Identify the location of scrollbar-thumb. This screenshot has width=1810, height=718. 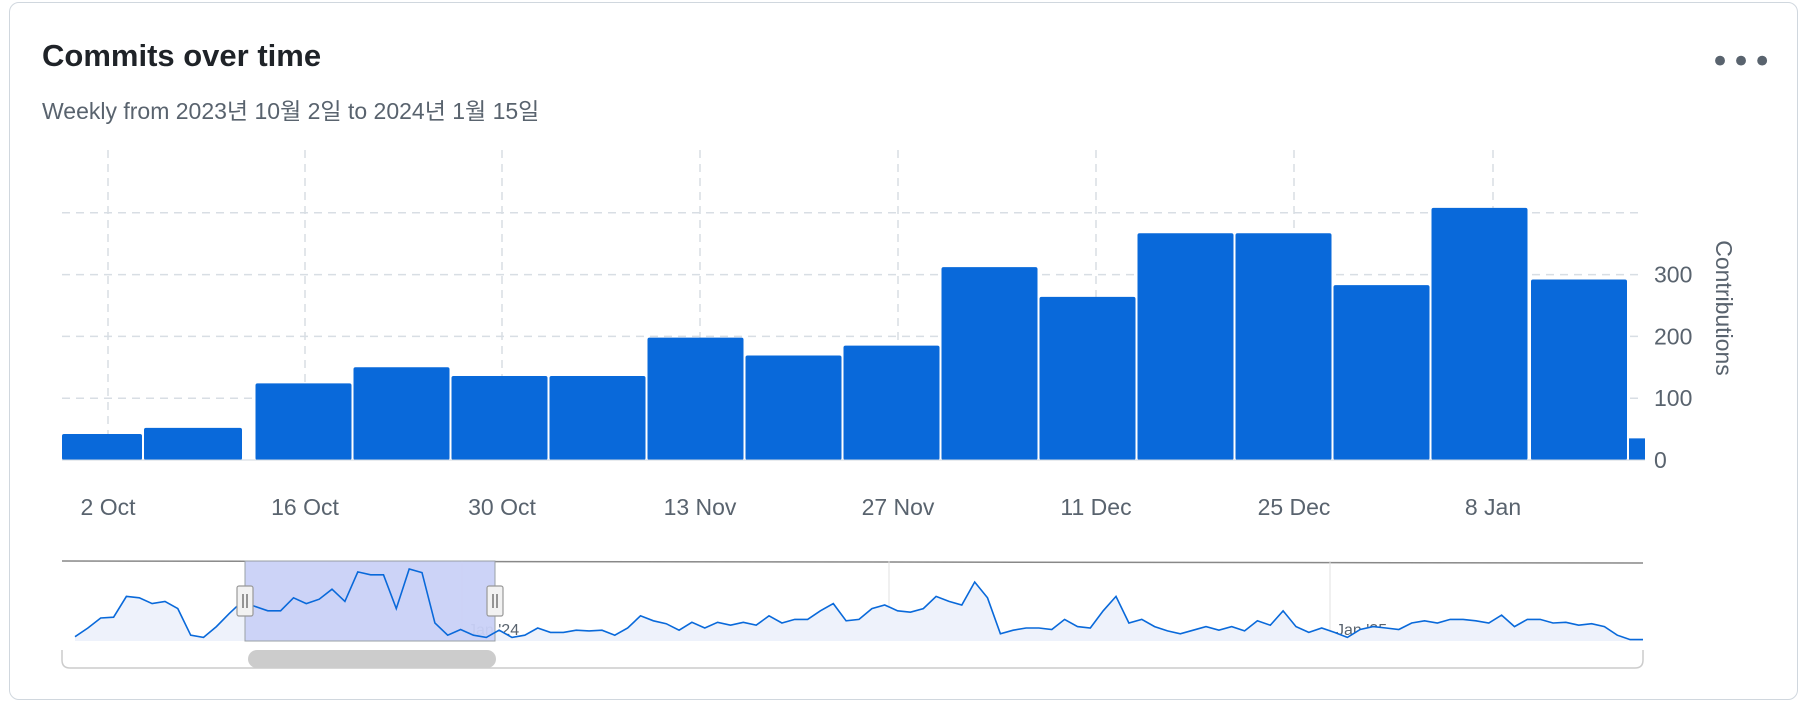
(372, 659).